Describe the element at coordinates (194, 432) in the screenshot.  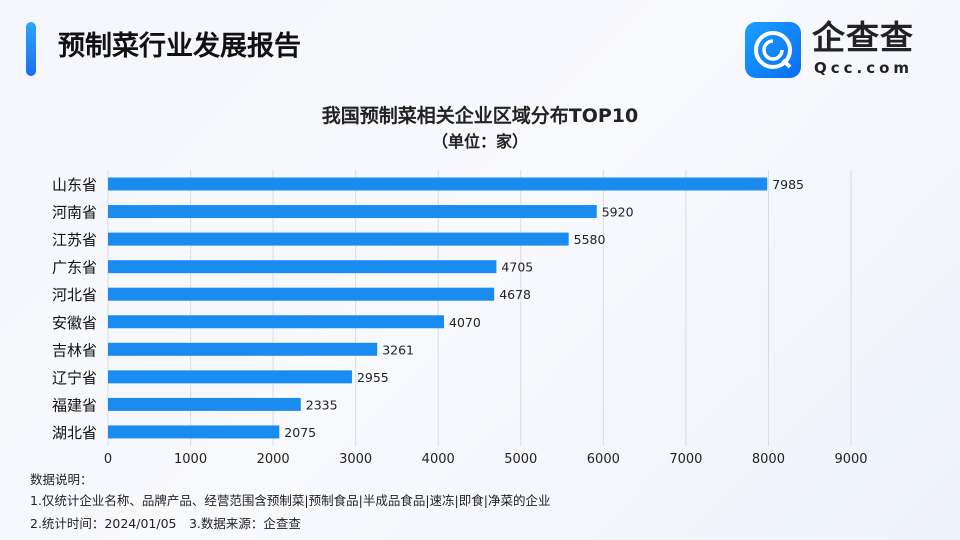
I see `bar-湖北省` at that location.